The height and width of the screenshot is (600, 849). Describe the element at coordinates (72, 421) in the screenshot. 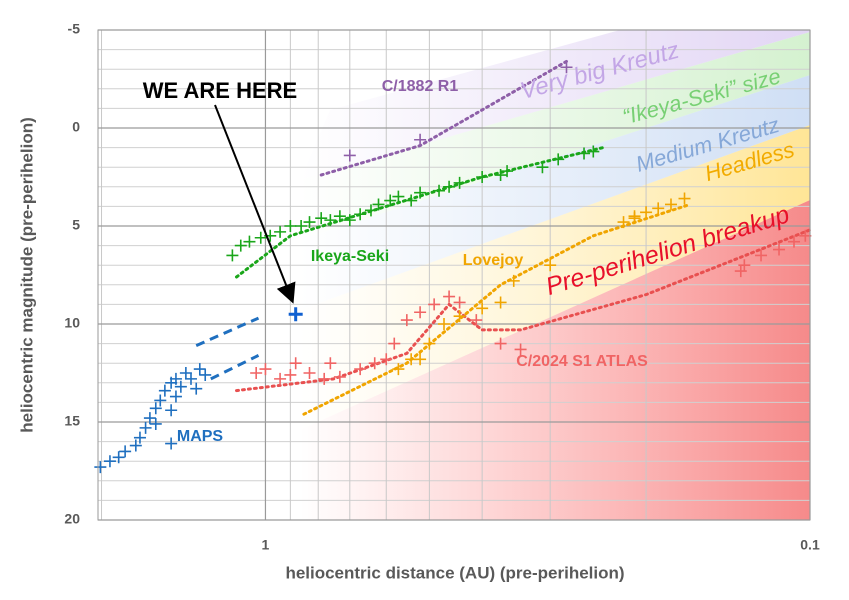

I see `y-tick-label: 15` at that location.